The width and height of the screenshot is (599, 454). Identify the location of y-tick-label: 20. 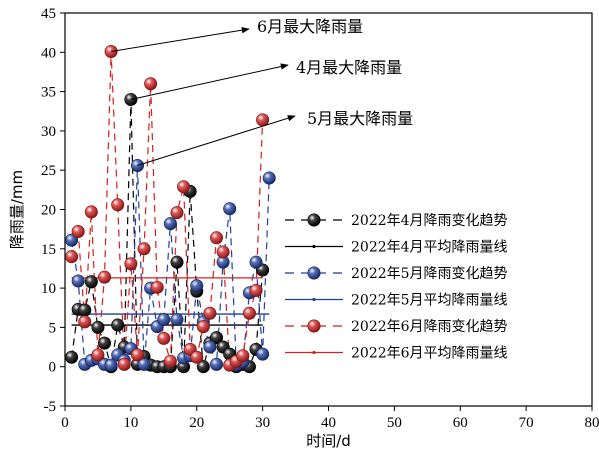
(48, 211).